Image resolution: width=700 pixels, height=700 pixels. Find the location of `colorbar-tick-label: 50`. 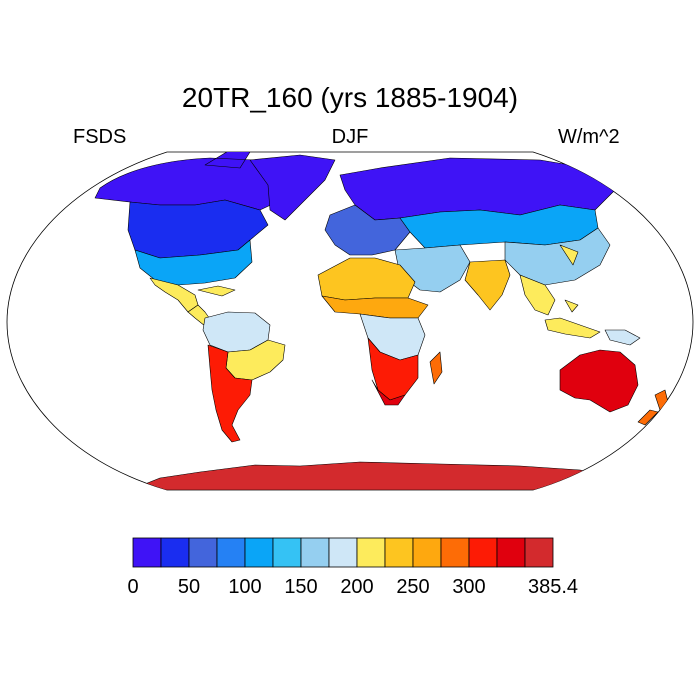

colorbar-tick-label: 50 is located at coordinates (189, 587).